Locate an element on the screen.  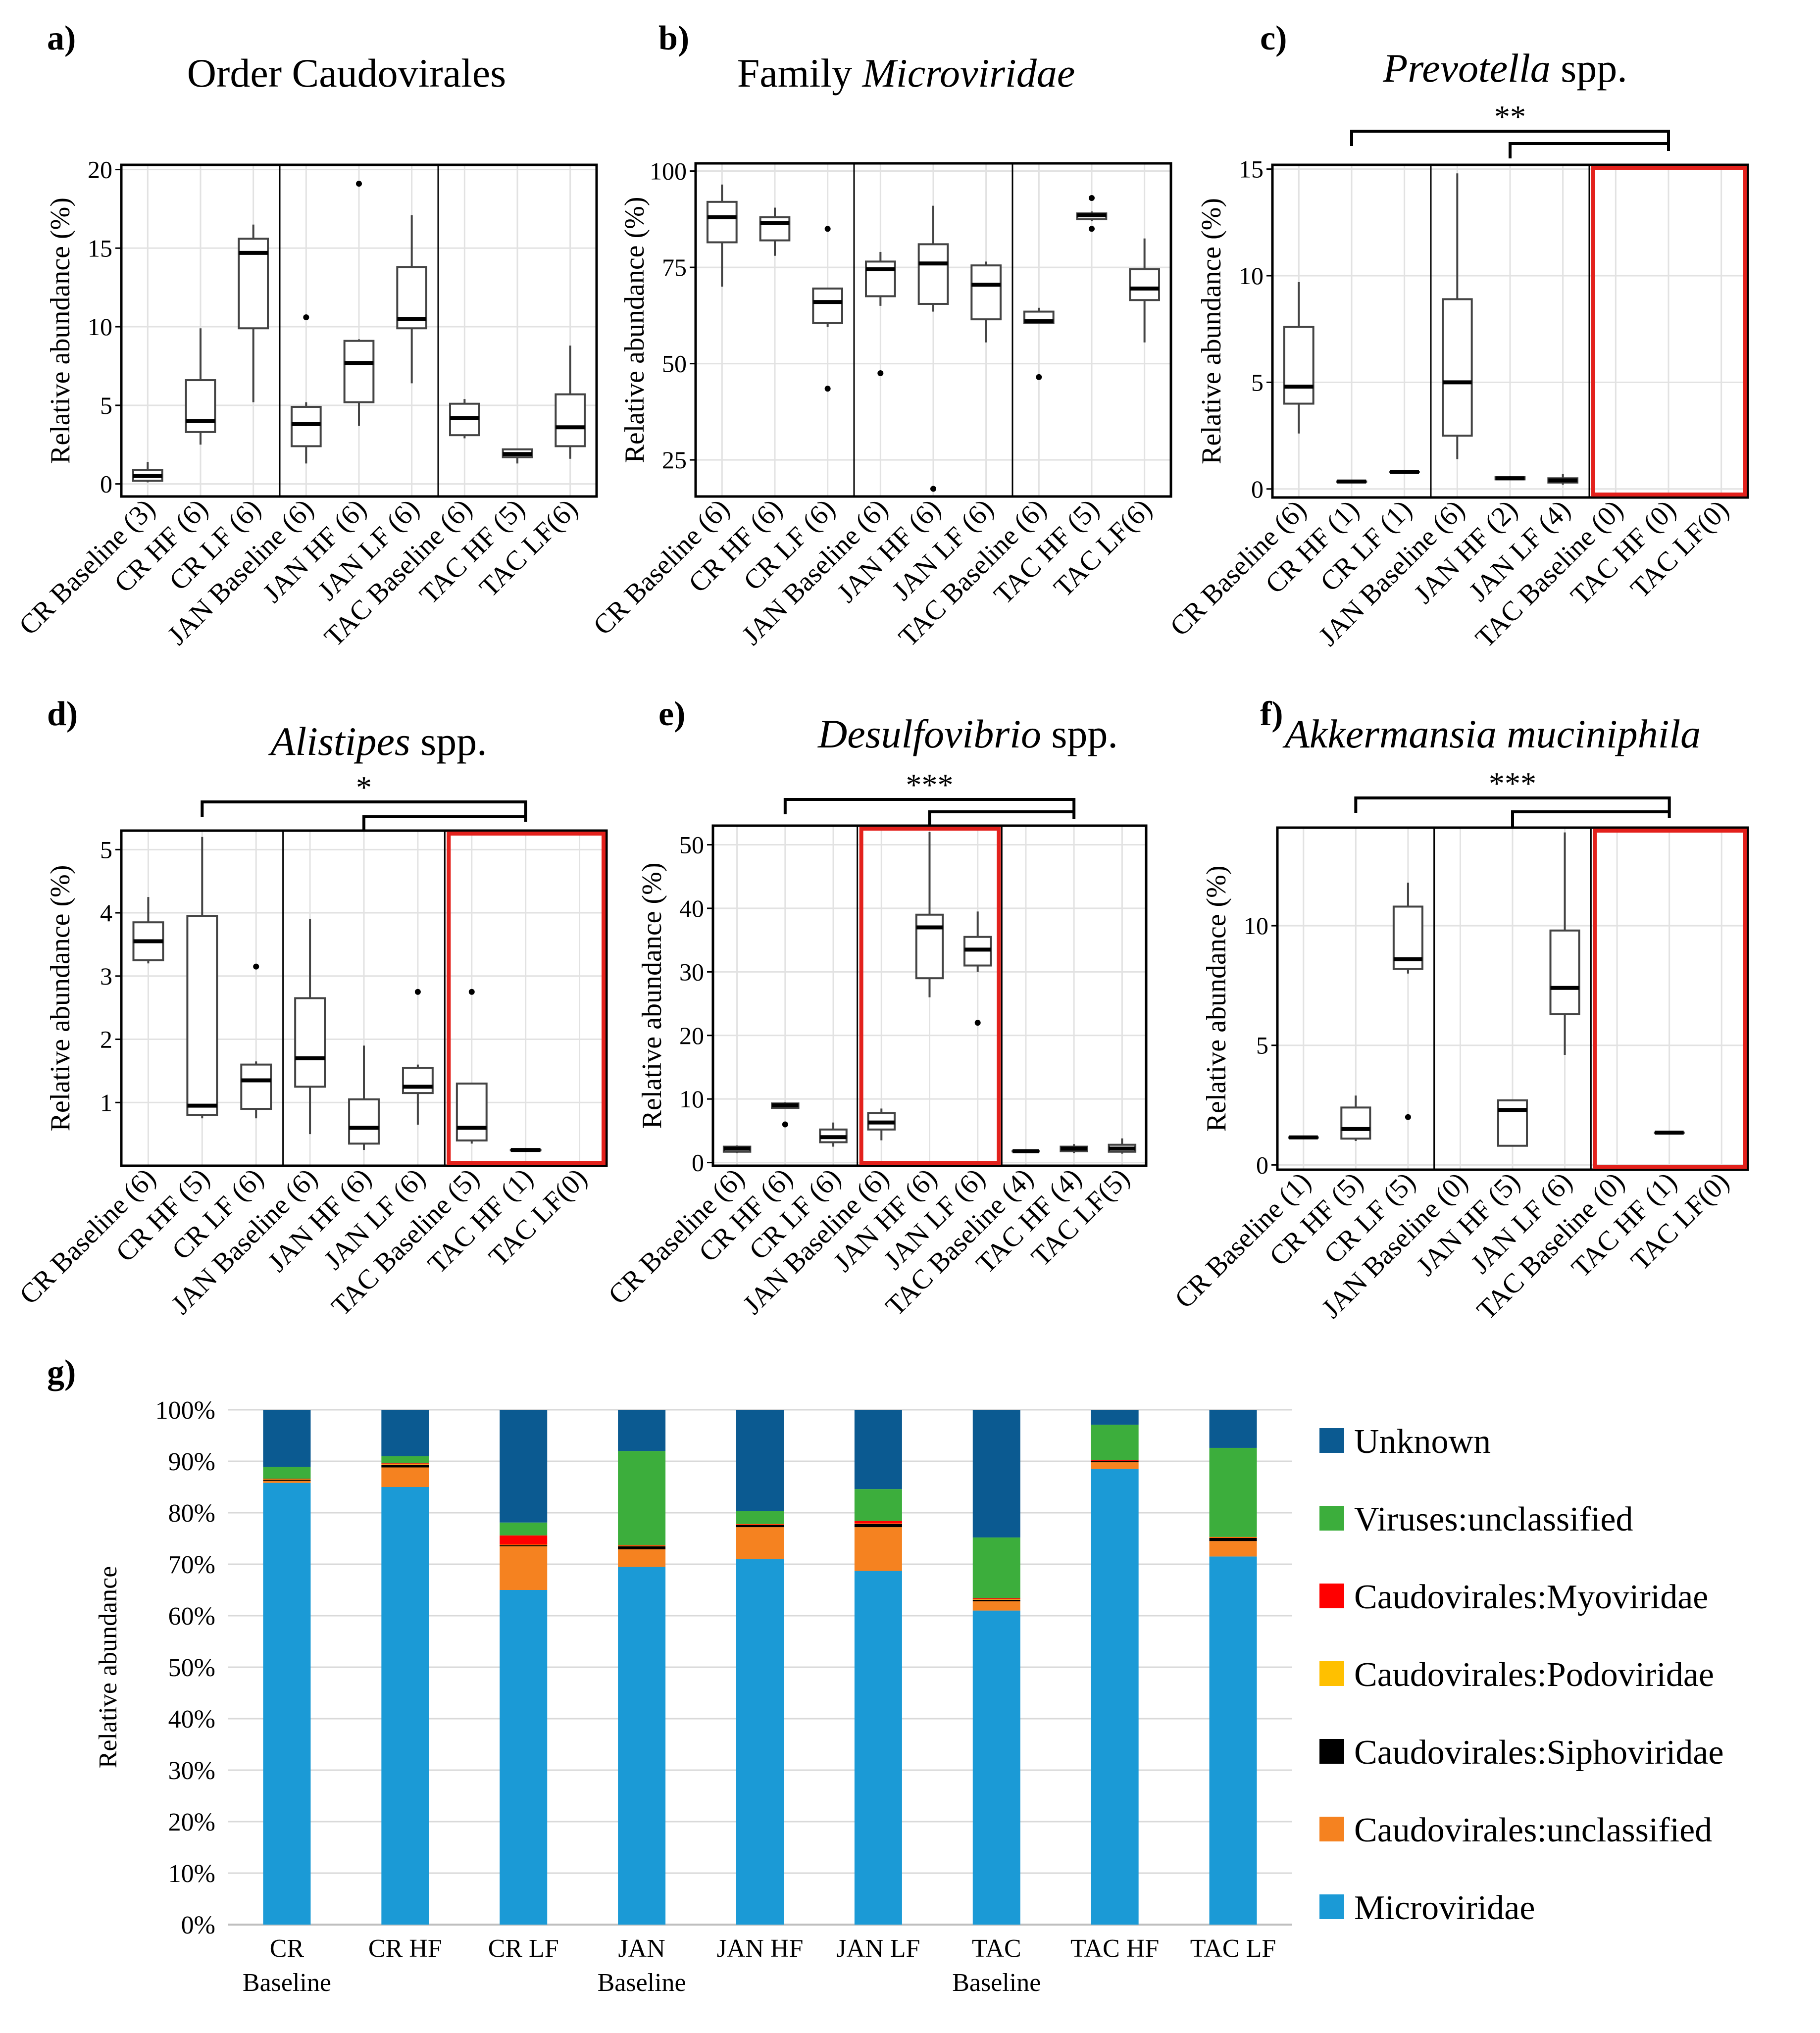
y-tick-label: 40 is located at coordinates (691, 908).